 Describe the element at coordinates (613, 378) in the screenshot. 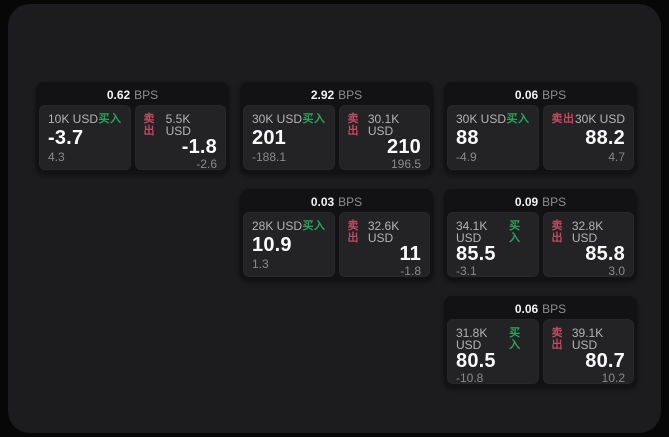

I see `sell-delta: 10.2` at that location.